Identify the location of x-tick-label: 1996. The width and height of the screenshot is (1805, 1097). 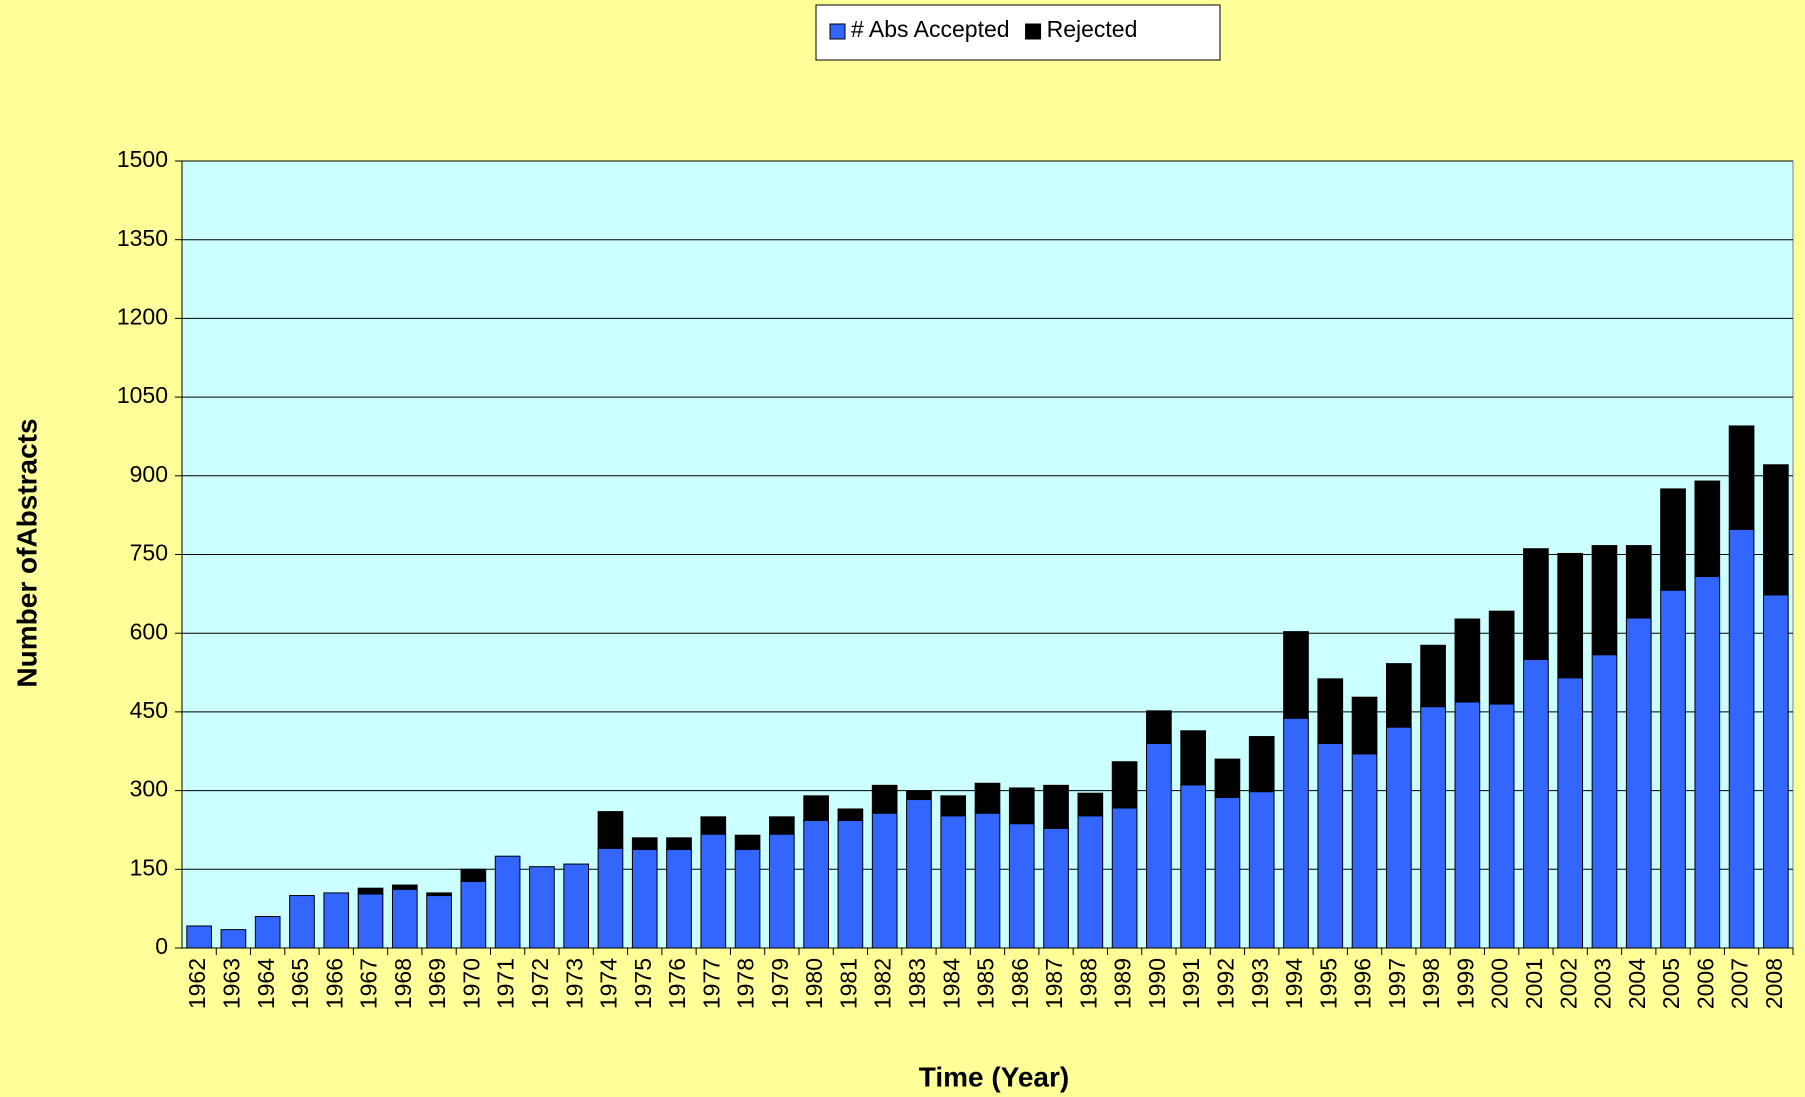
(1363, 983).